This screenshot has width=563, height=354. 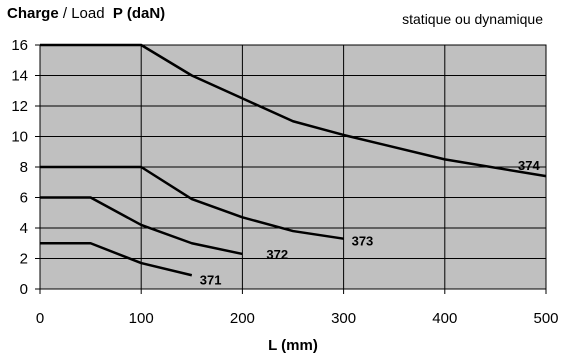 I want to click on y-tick-label: 6, so click(x=24, y=198).